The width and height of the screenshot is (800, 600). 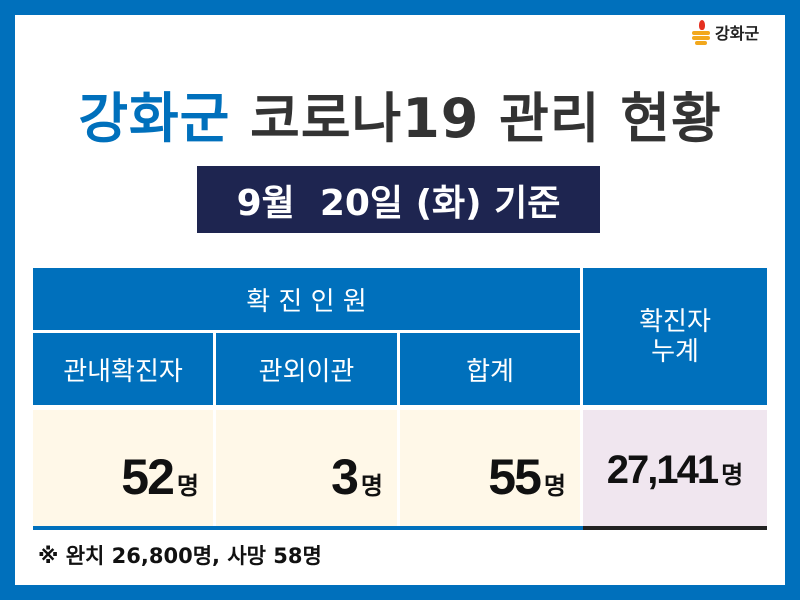 What do you see at coordinates (675, 528) in the screenshot?
I see `table-bottom-line-cumulative` at bounding box center [675, 528].